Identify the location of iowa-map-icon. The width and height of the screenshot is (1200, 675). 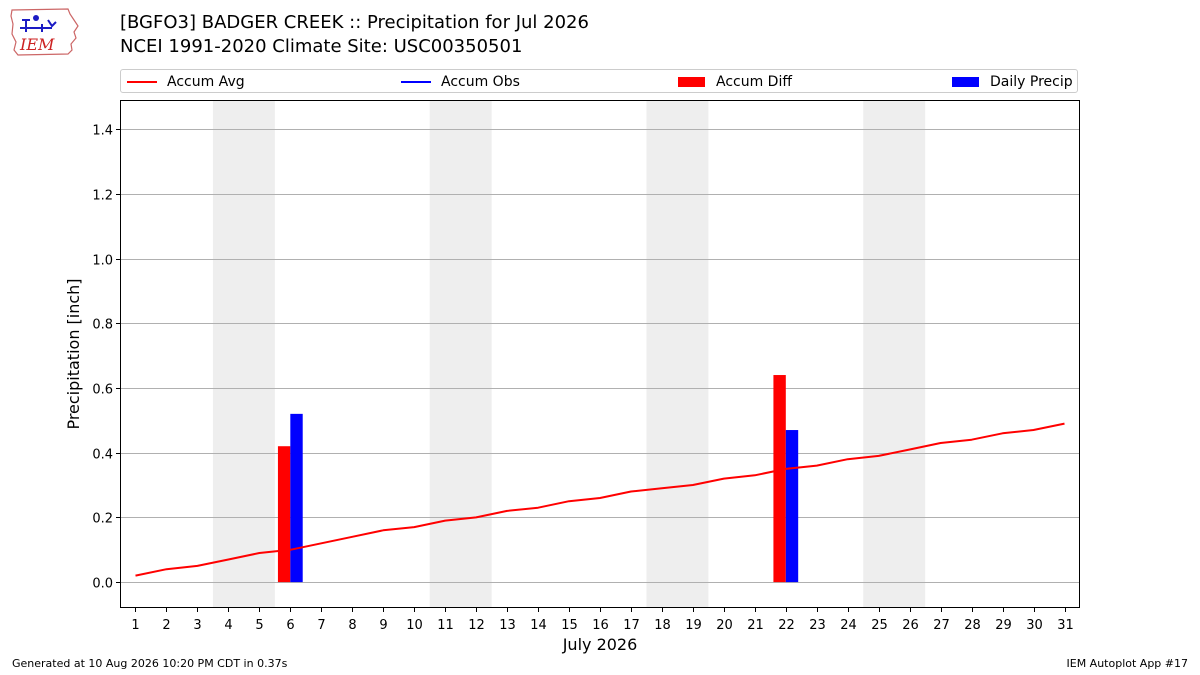
(44, 32).